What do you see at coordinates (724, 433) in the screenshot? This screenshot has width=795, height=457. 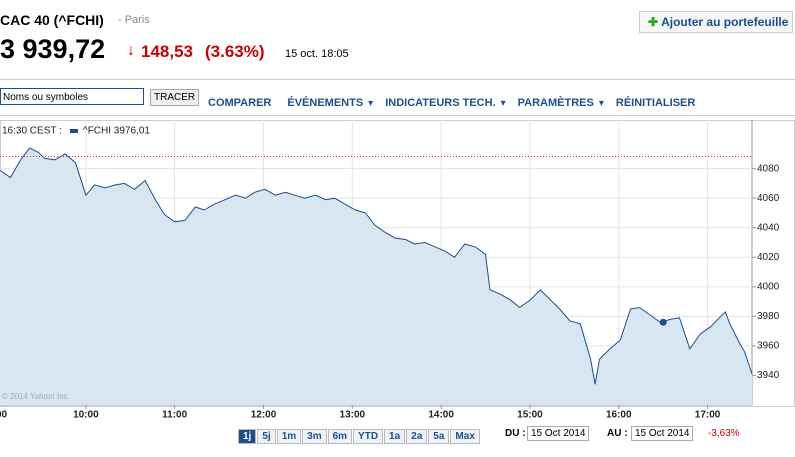 I see `period-change: -3,63%` at bounding box center [724, 433].